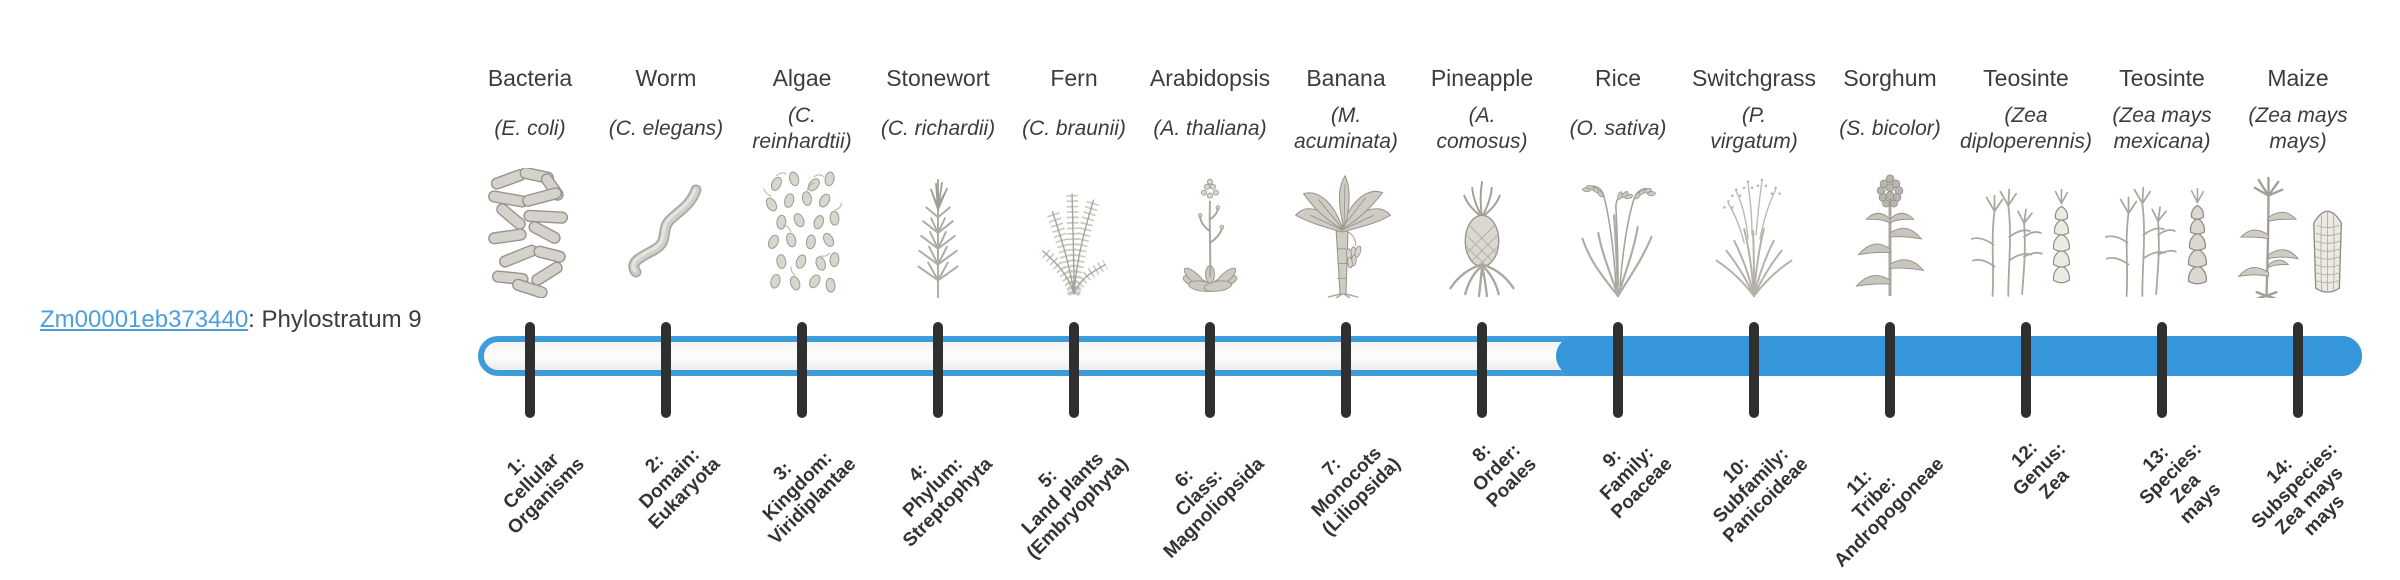  I want to click on species-common-name: Bacteria, so click(530, 78).